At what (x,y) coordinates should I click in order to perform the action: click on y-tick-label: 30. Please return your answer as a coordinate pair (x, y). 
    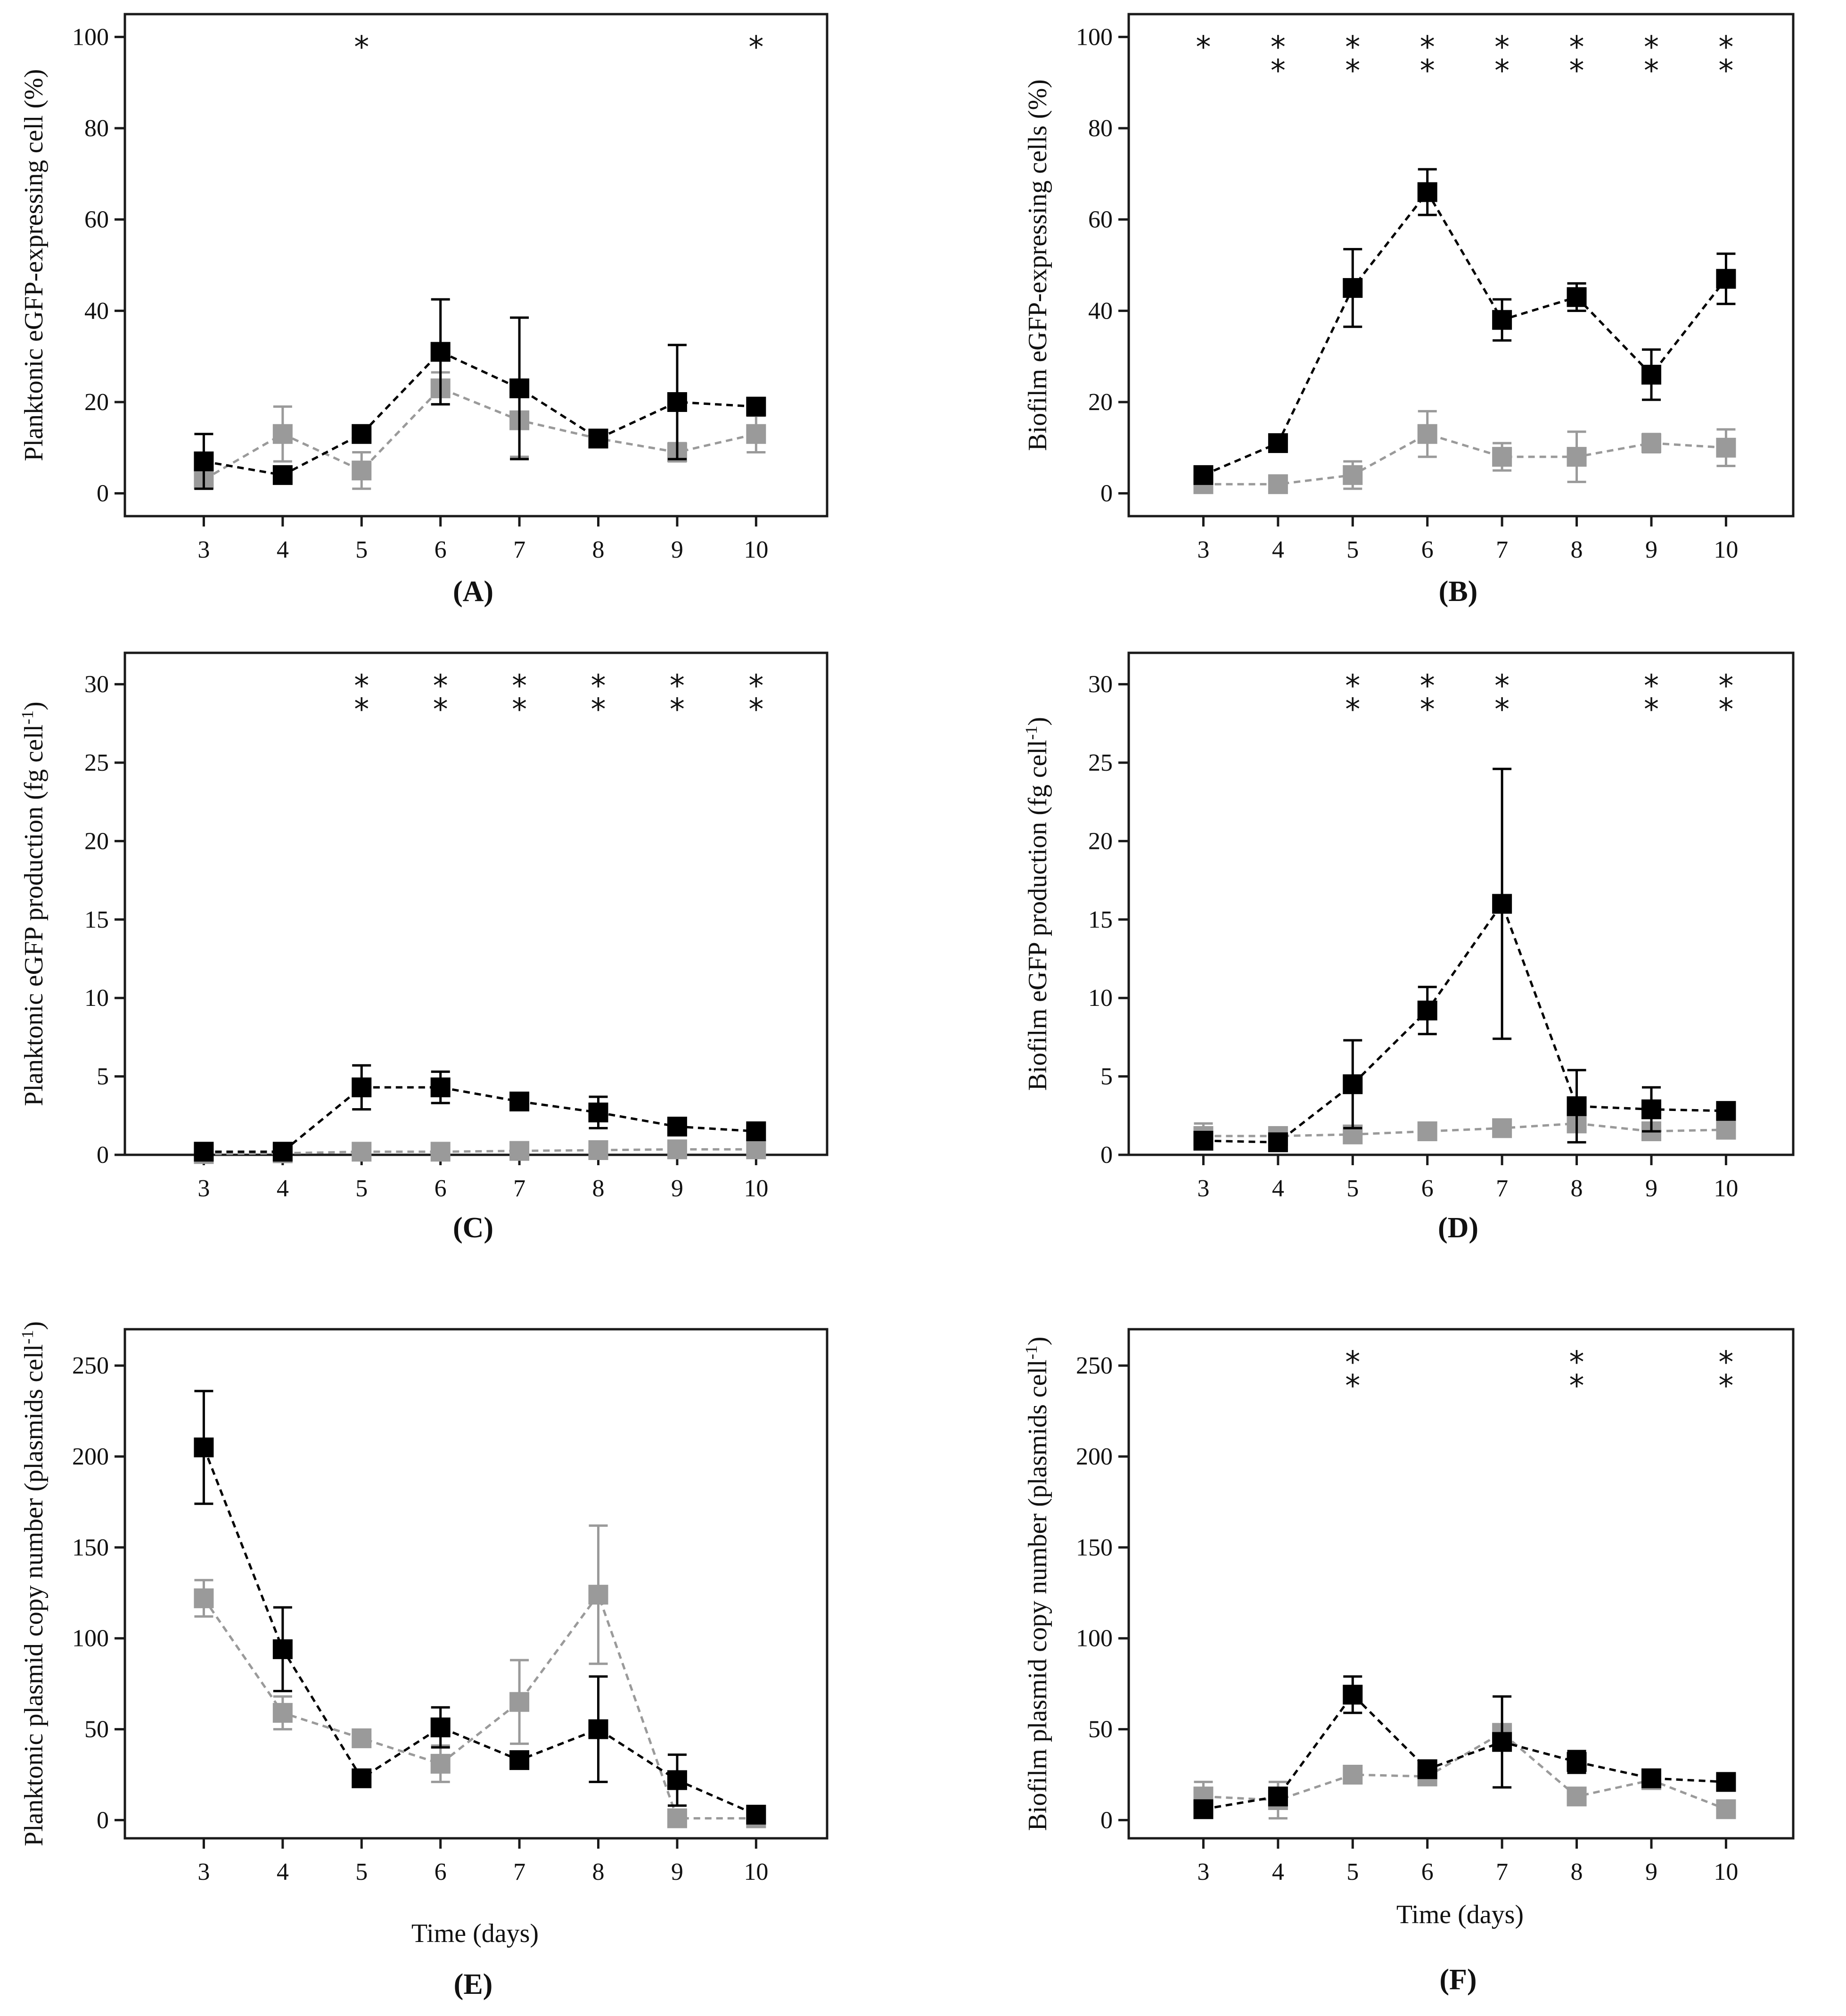
    Looking at the image, I should click on (1100, 684).